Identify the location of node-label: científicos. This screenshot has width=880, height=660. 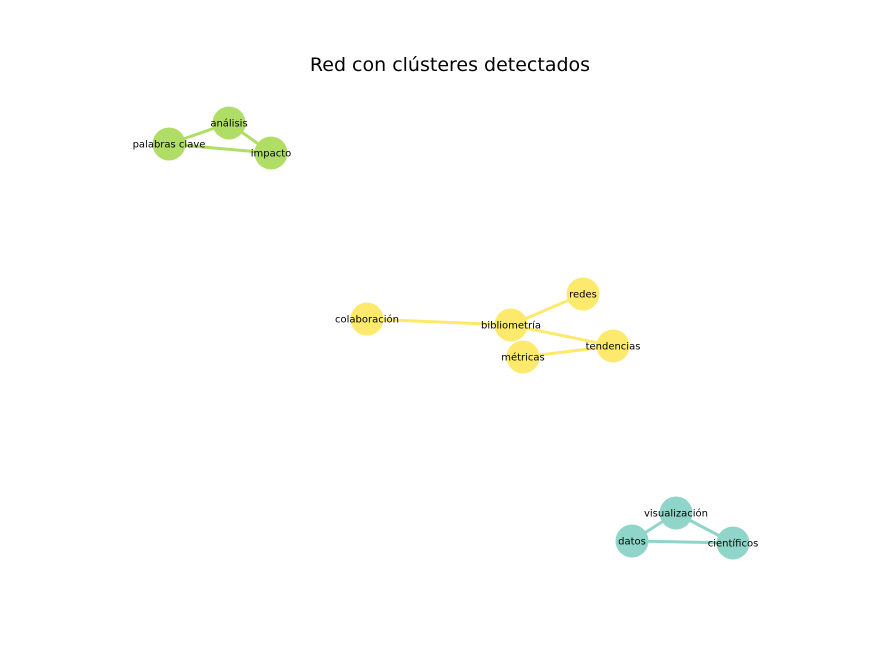
(733, 544).